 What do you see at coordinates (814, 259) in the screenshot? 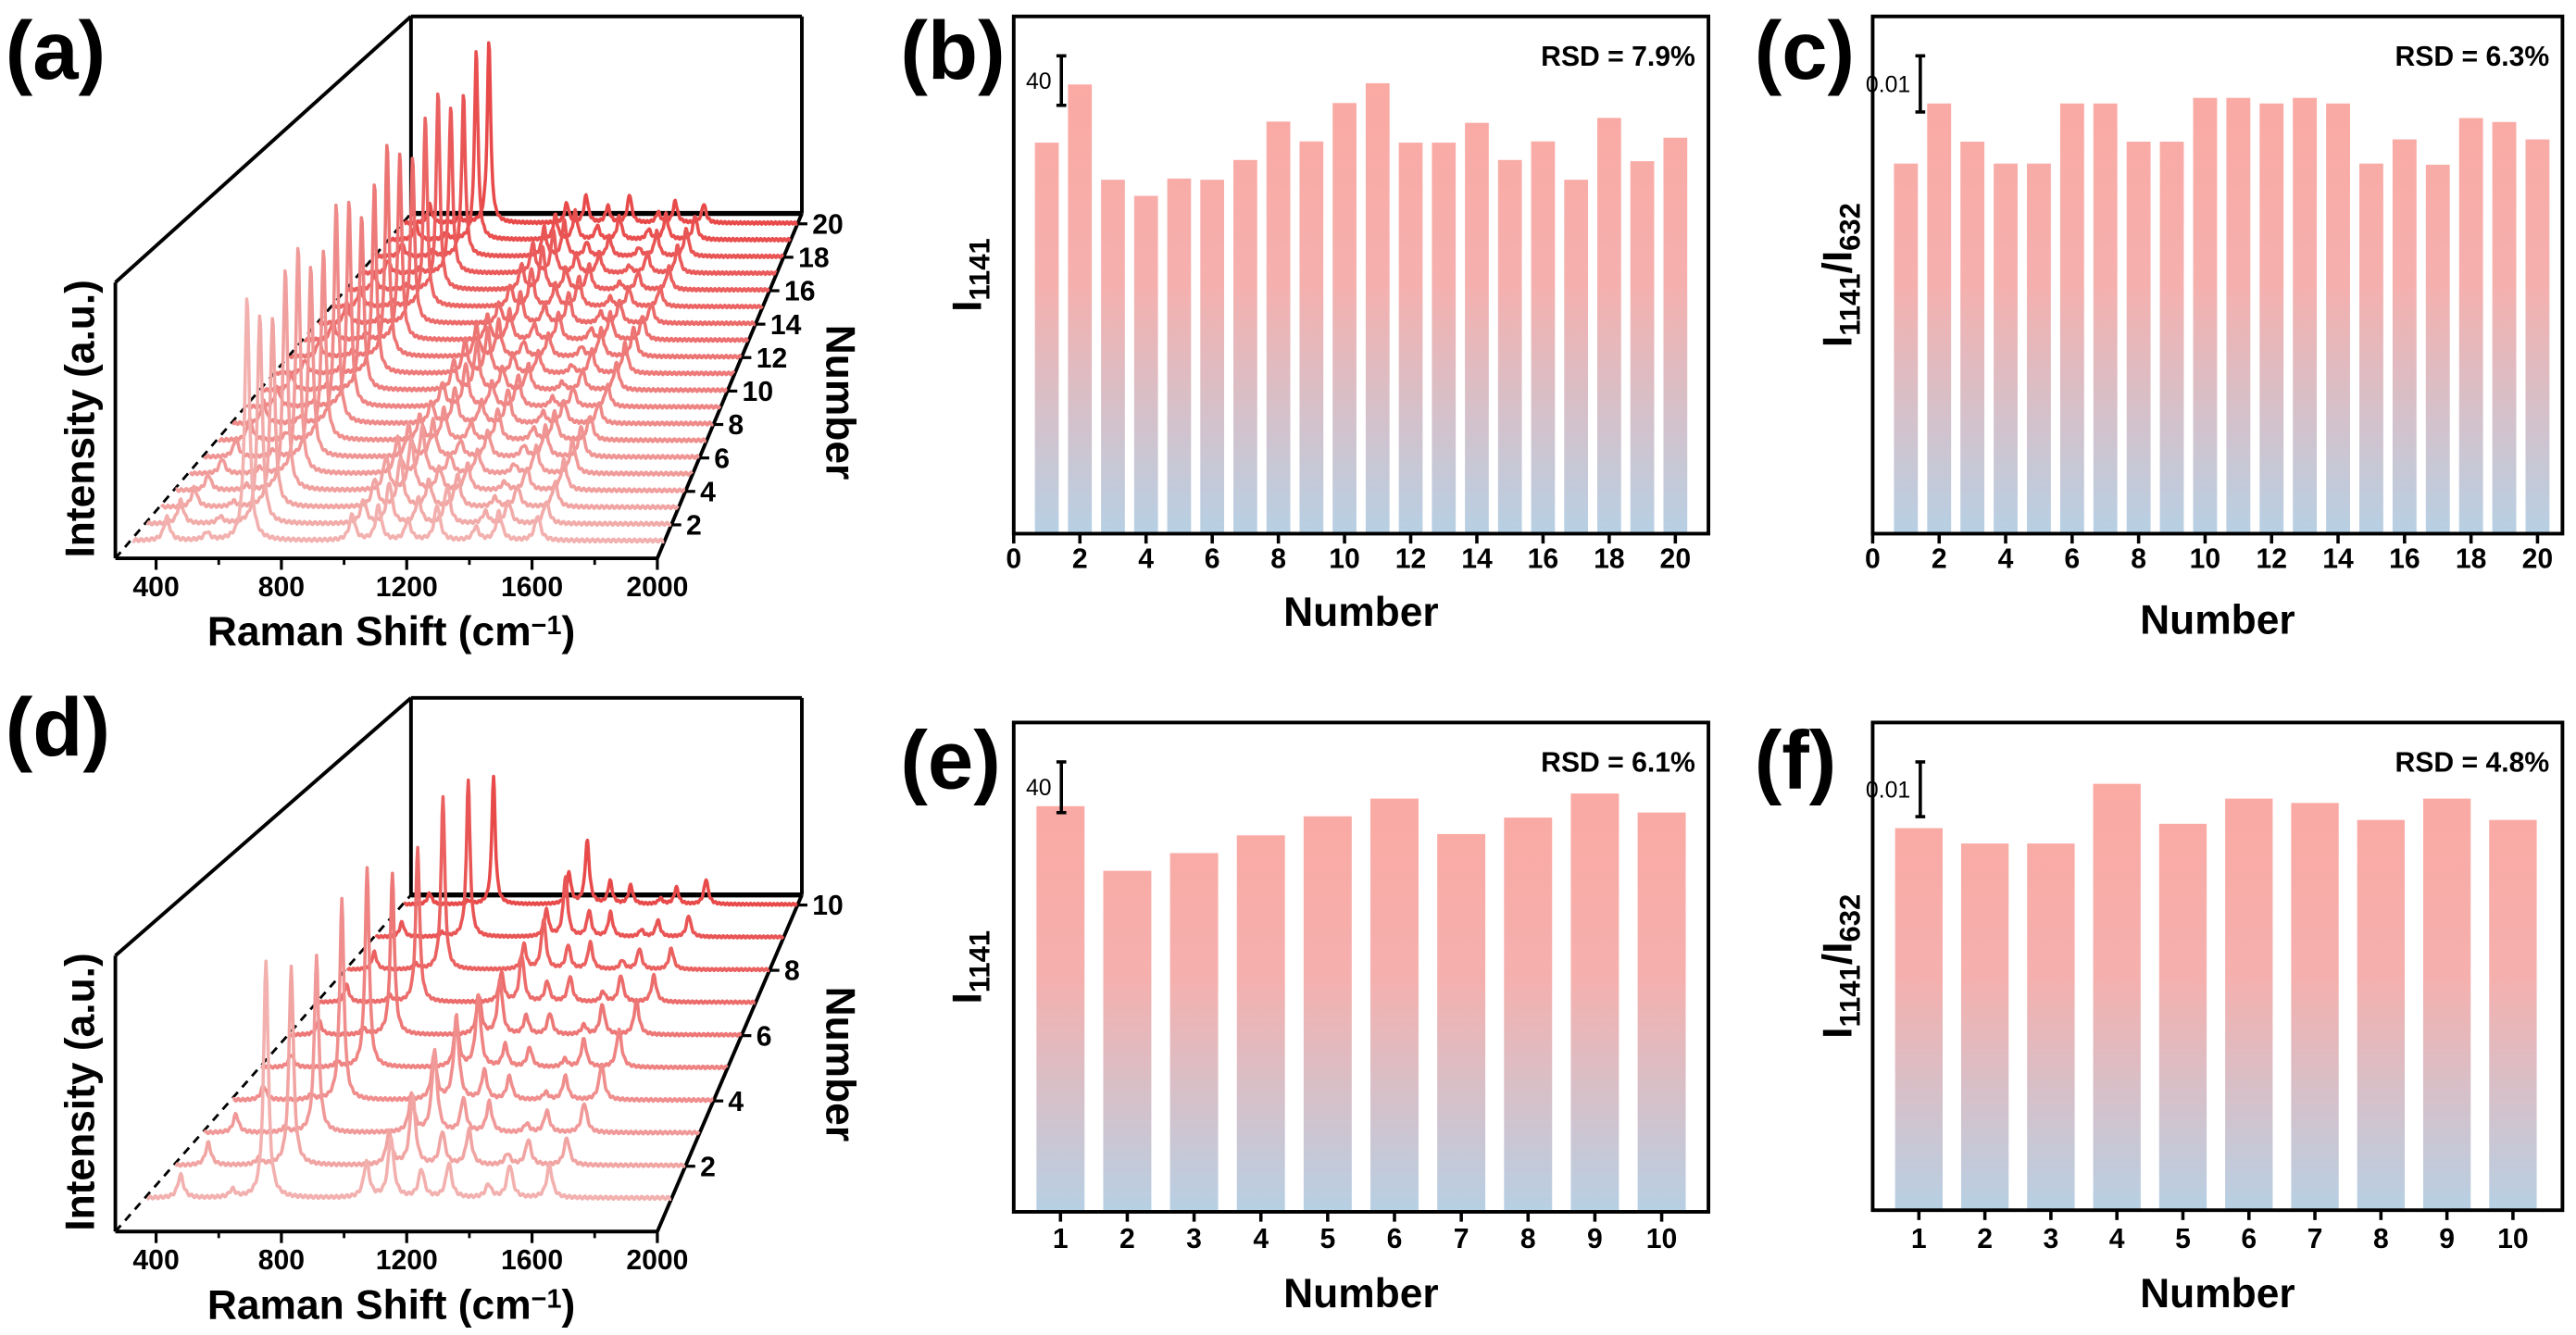
I see `number-tick-label: 18` at bounding box center [814, 259].